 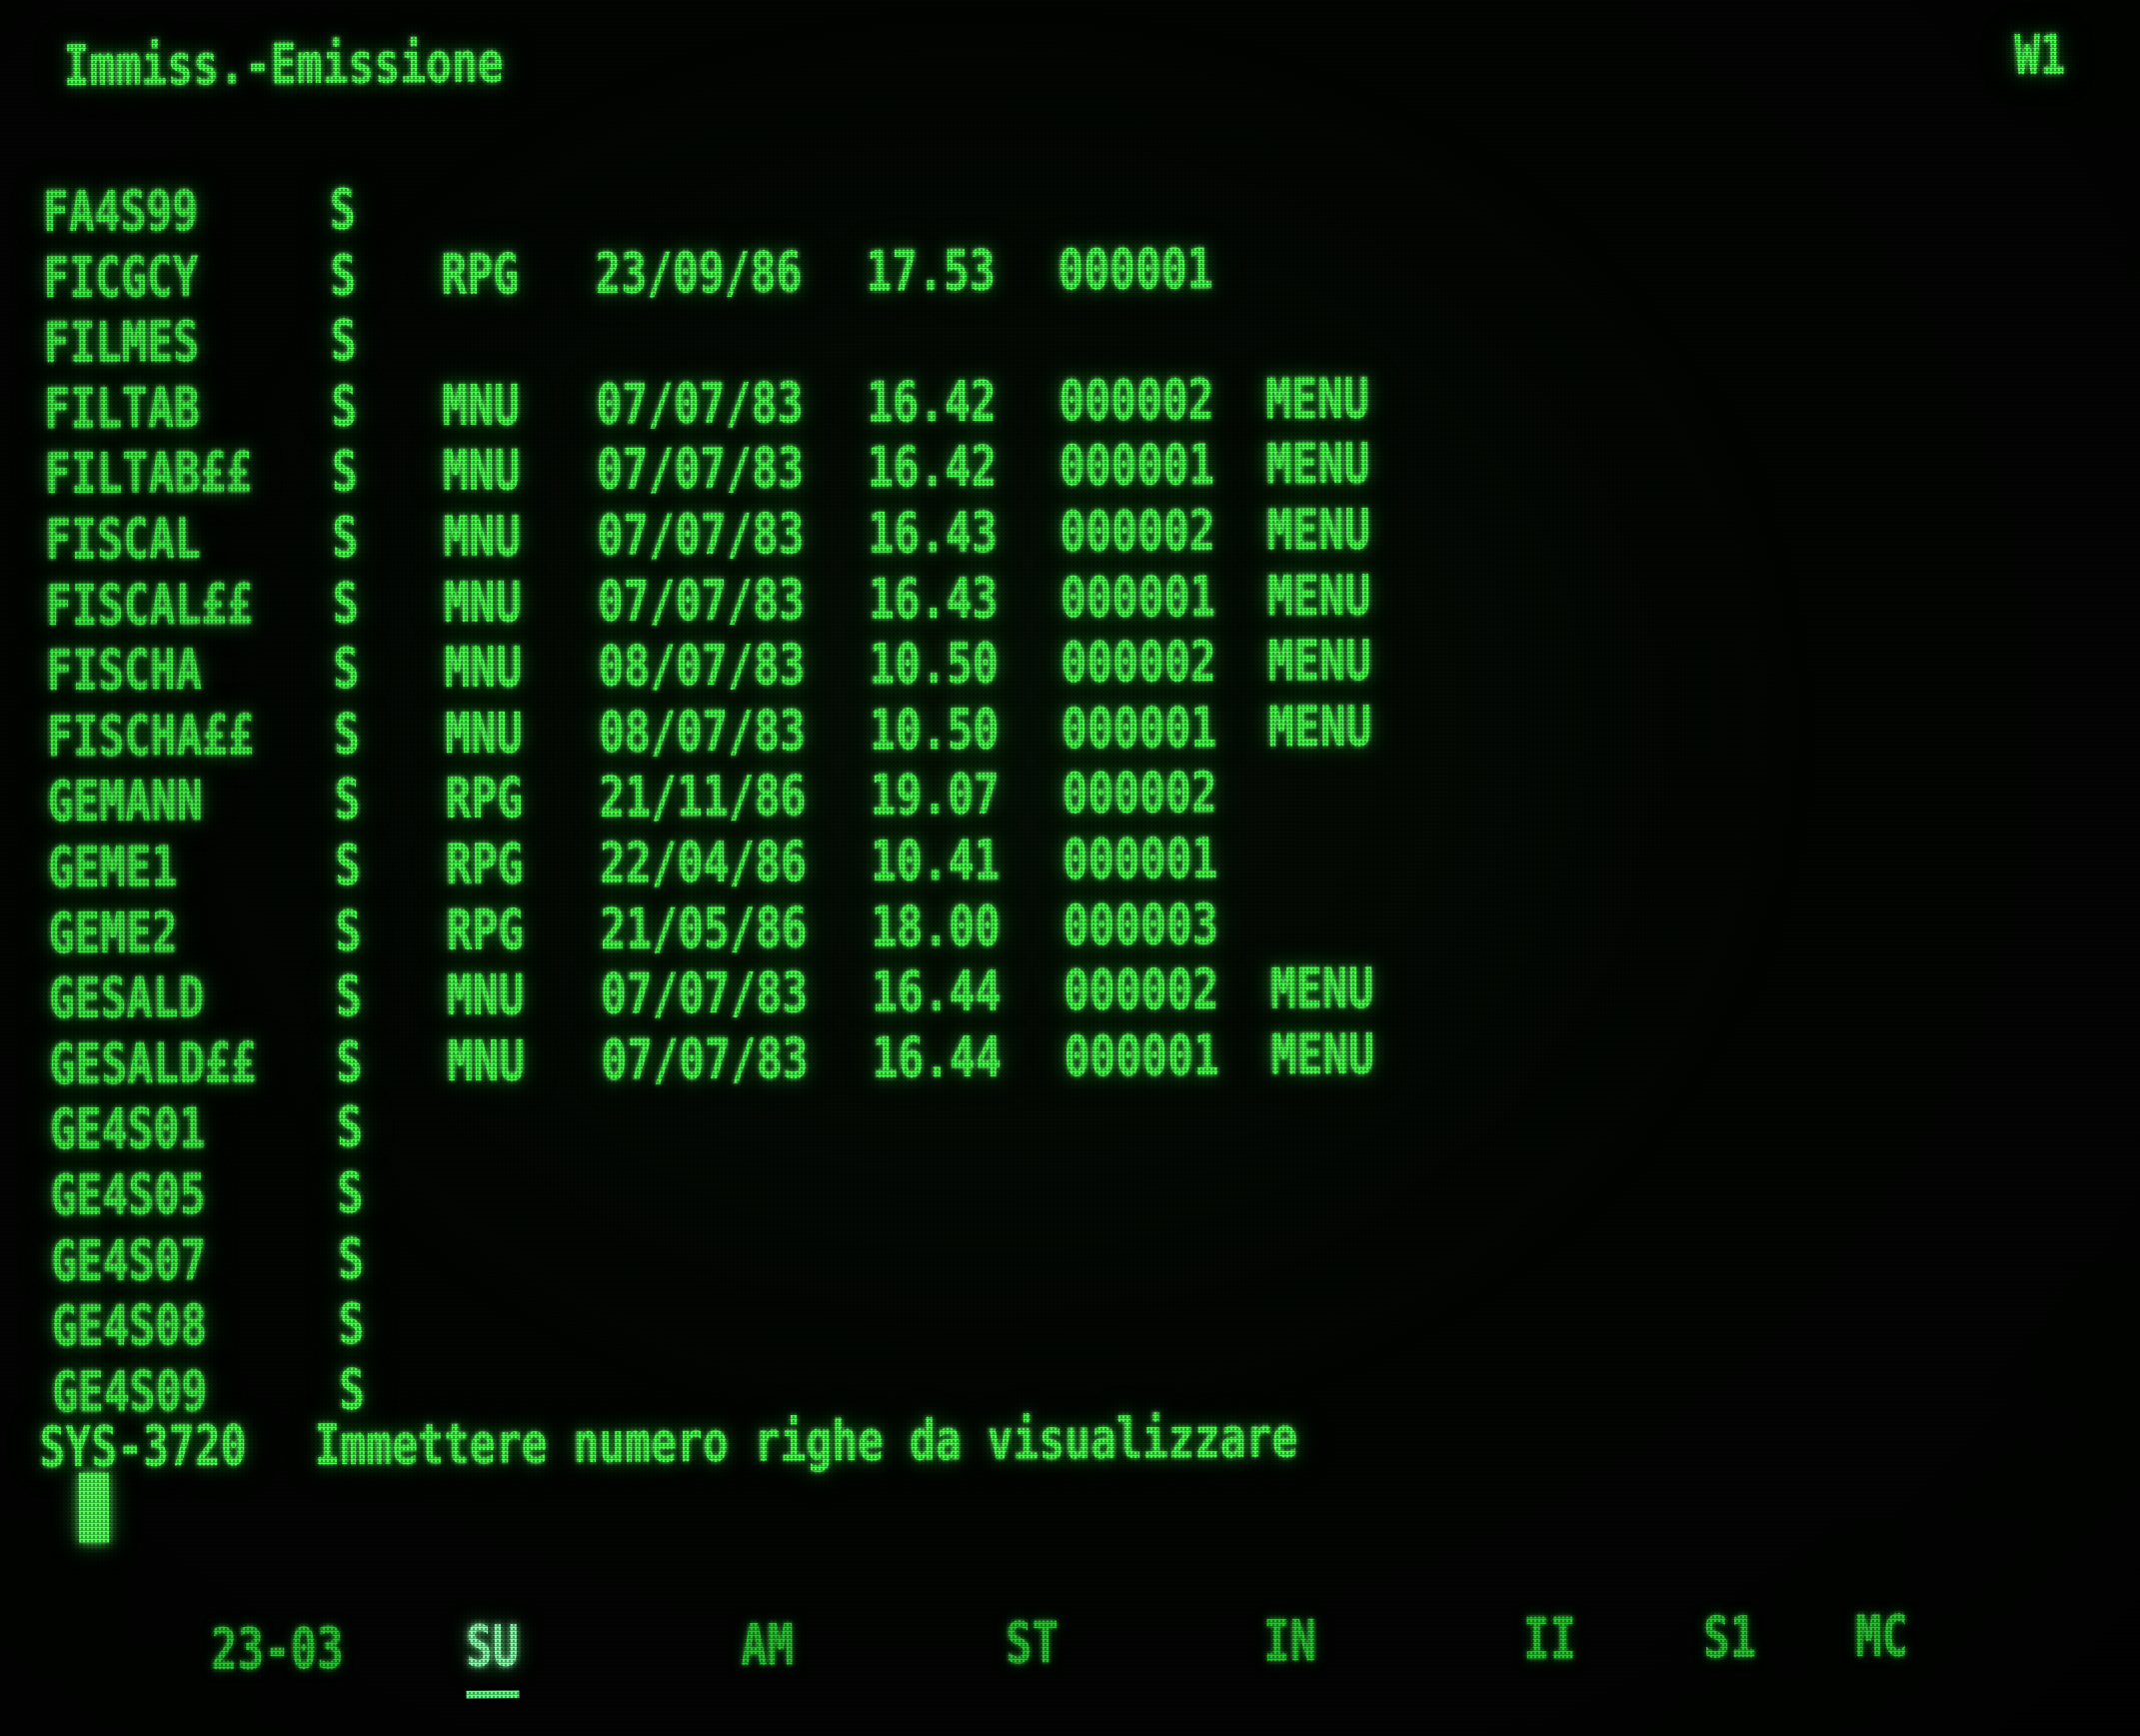 What do you see at coordinates (1032, 1644) in the screenshot?
I see `status-indicator: ST` at bounding box center [1032, 1644].